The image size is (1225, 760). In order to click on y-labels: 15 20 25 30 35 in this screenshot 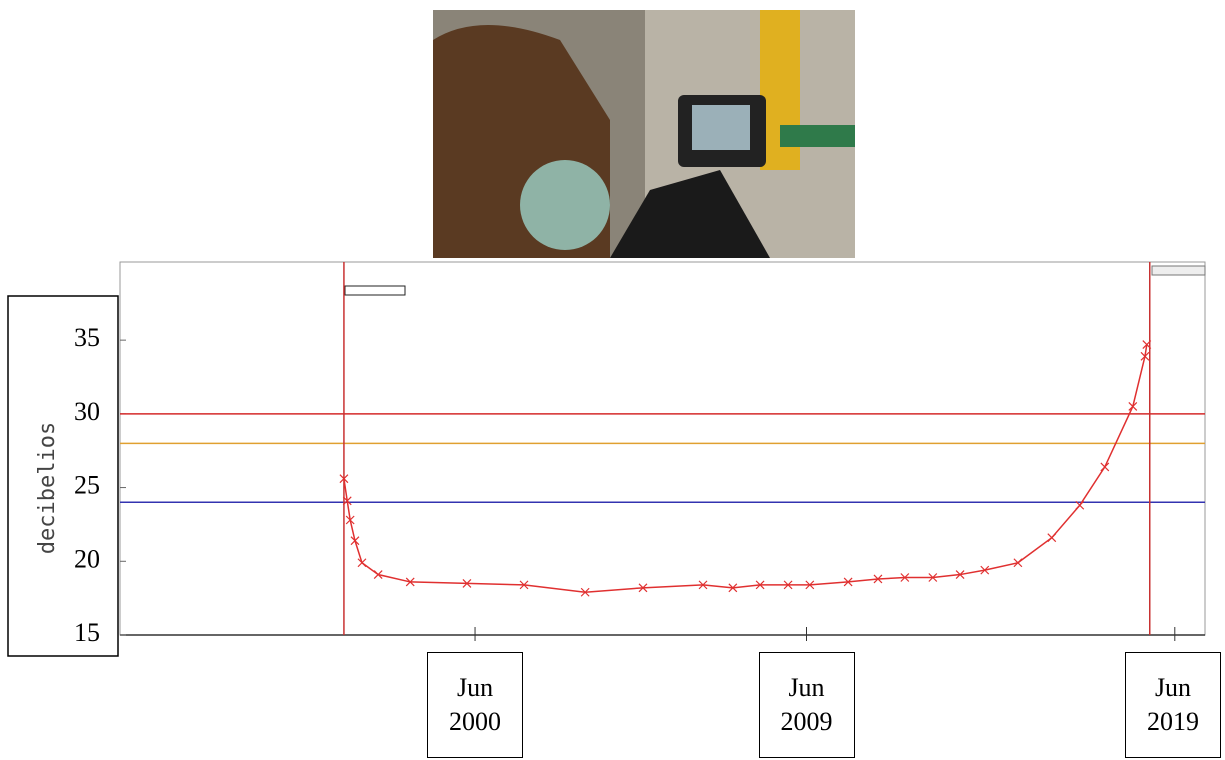, I will do `click(87, 485)`.